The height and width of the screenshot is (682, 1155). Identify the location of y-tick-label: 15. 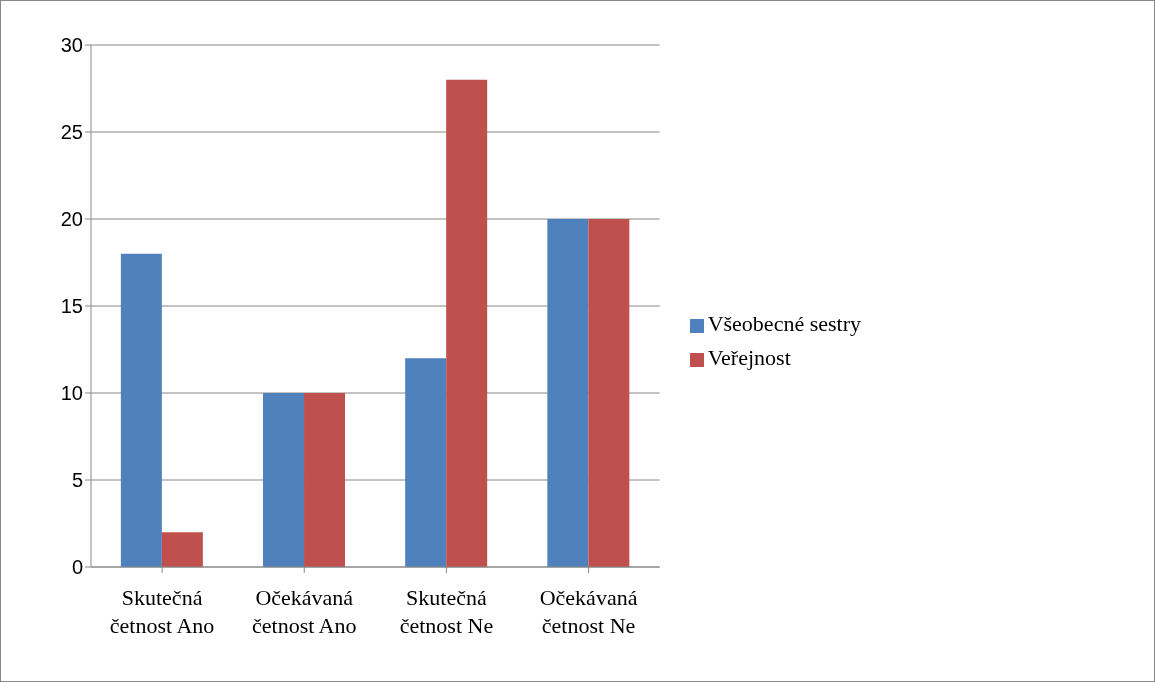
(71, 306).